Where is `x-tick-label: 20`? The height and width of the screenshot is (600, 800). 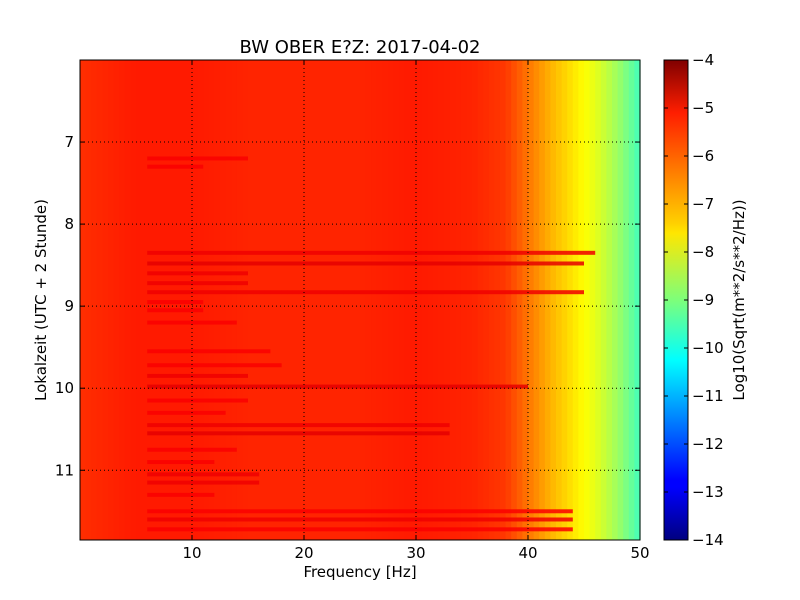 x-tick-label: 20 is located at coordinates (303, 553).